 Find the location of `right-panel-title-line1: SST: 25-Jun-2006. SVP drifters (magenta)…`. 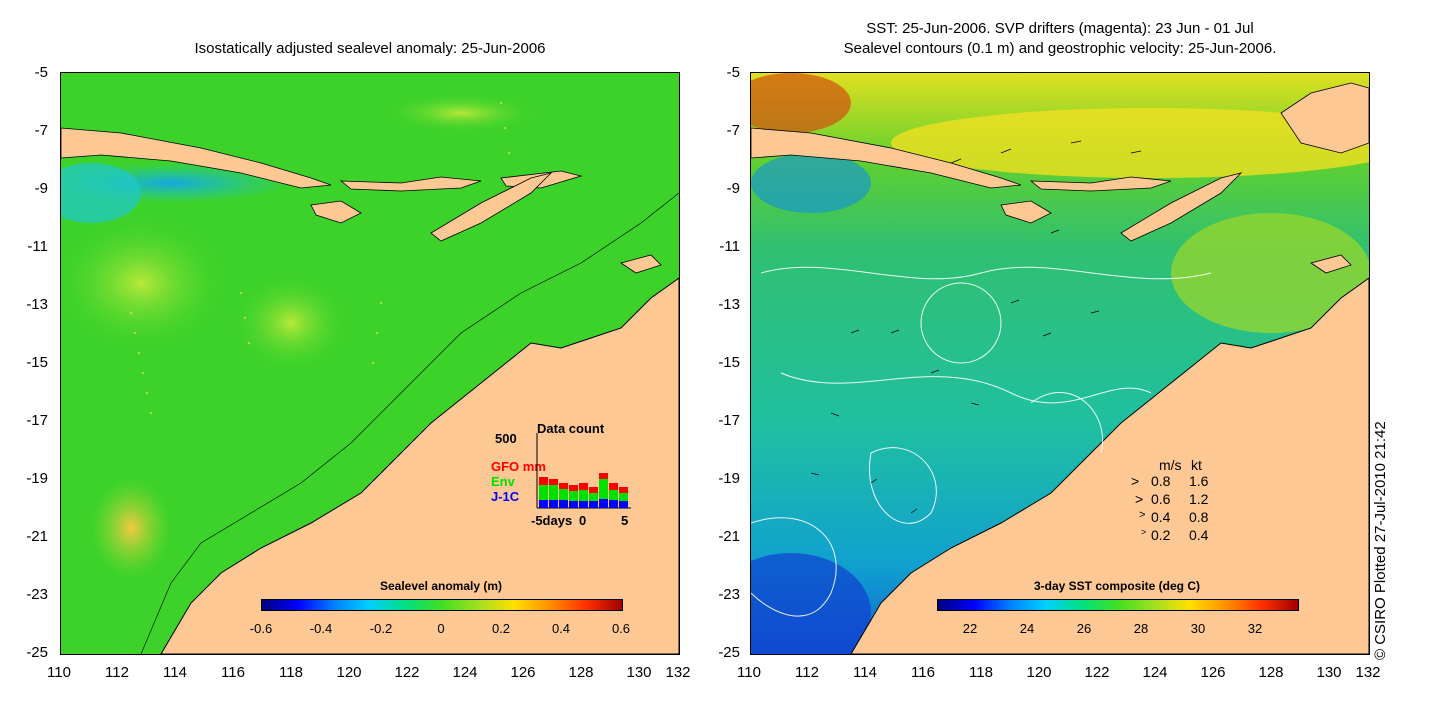

right-panel-title-line1: SST: 25-Jun-2006. SVP drifters (magenta)… is located at coordinates (1060, 28).